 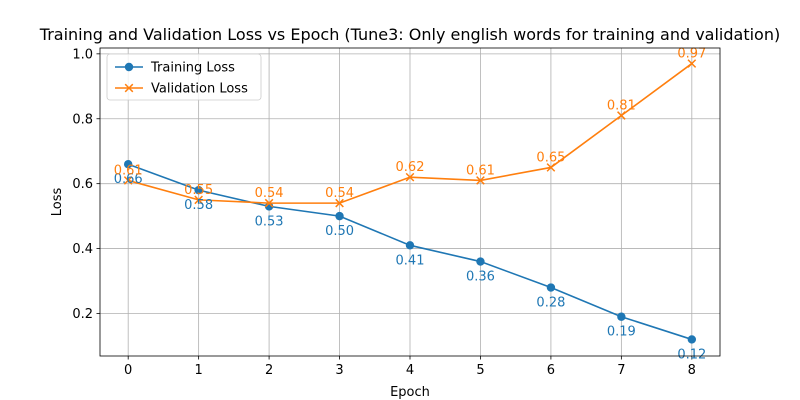 I want to click on x-tick-label: 2, so click(x=269, y=370).